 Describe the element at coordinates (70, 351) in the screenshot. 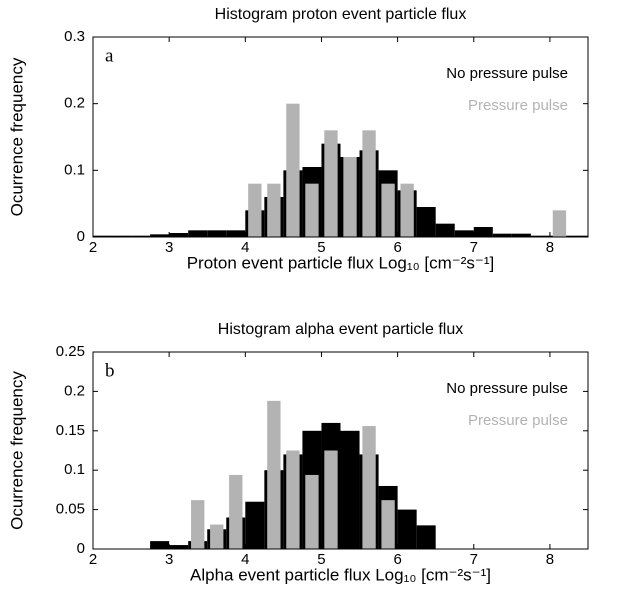

I see `y-tick-label: 0.25` at that location.